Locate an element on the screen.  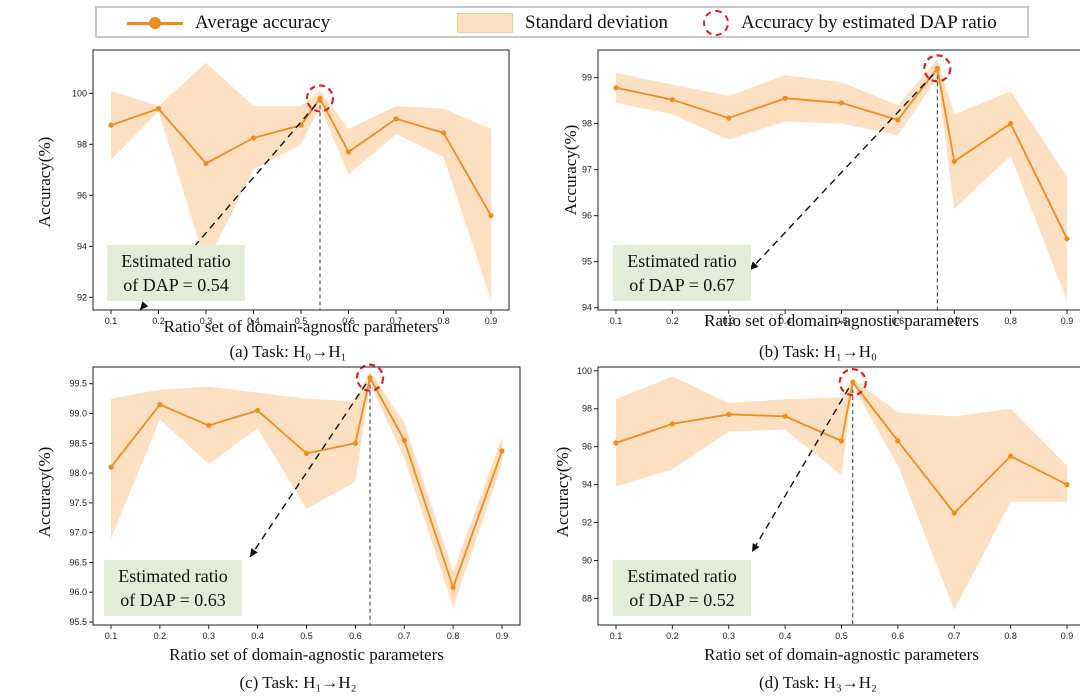
chart-caption-c: (c) Task: H₁→H₂ is located at coordinates (298, 682).